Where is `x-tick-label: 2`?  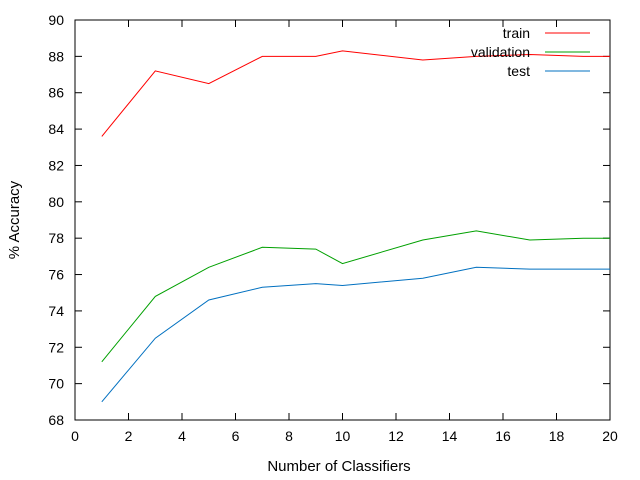 x-tick-label: 2 is located at coordinates (129, 436).